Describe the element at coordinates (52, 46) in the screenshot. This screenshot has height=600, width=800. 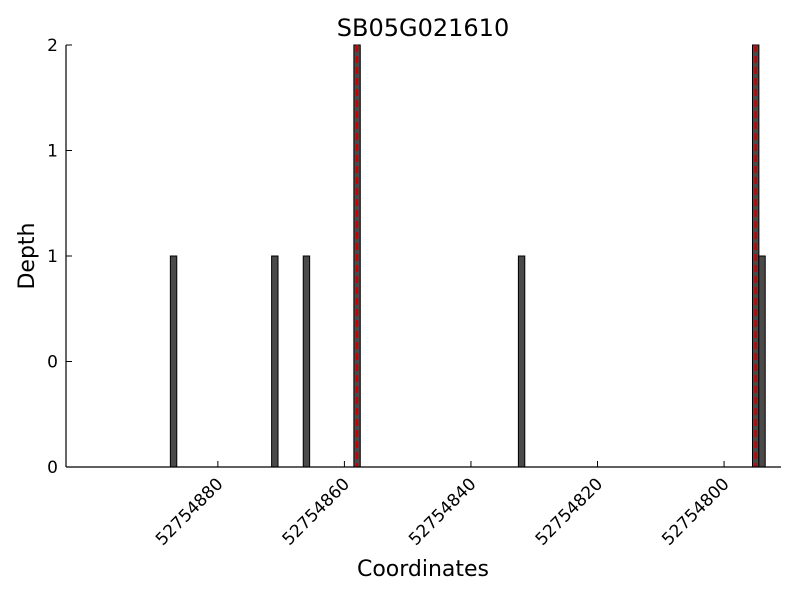
I see `y-tick-label-4: 2` at that location.